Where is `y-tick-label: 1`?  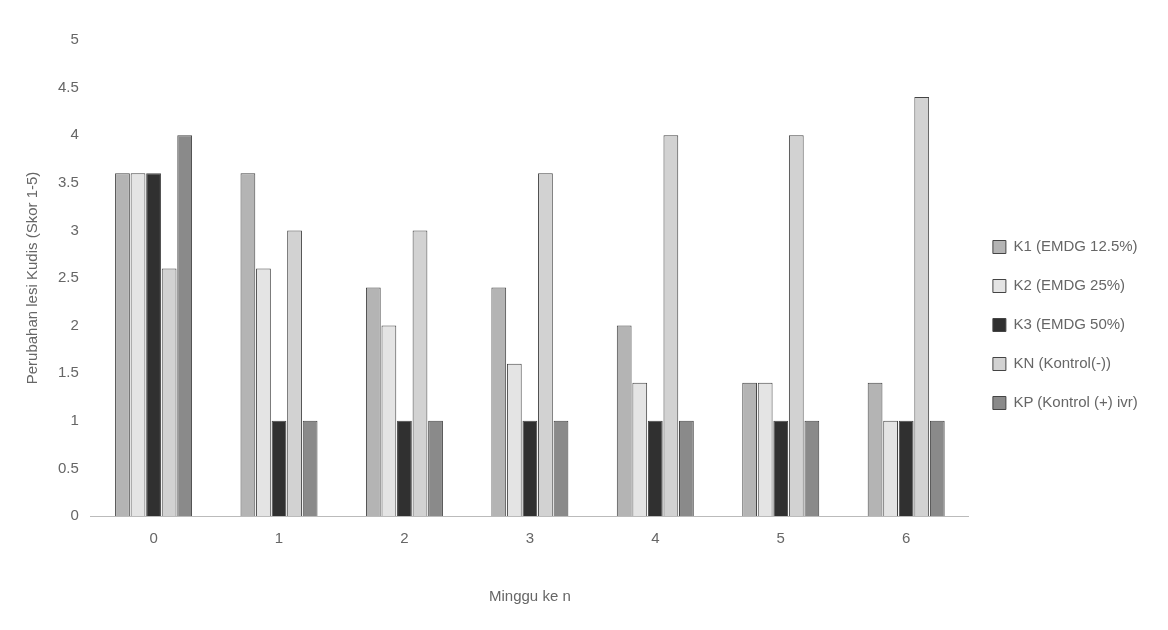 y-tick-label: 1 is located at coordinates (74, 419).